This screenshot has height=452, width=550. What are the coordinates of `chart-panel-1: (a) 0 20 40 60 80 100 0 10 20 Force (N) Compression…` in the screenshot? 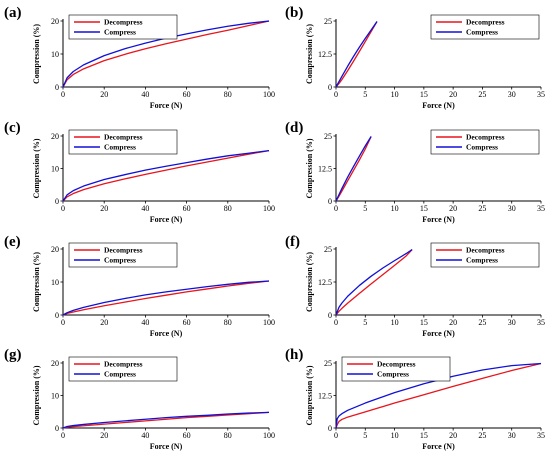 It's located at (139, 57).